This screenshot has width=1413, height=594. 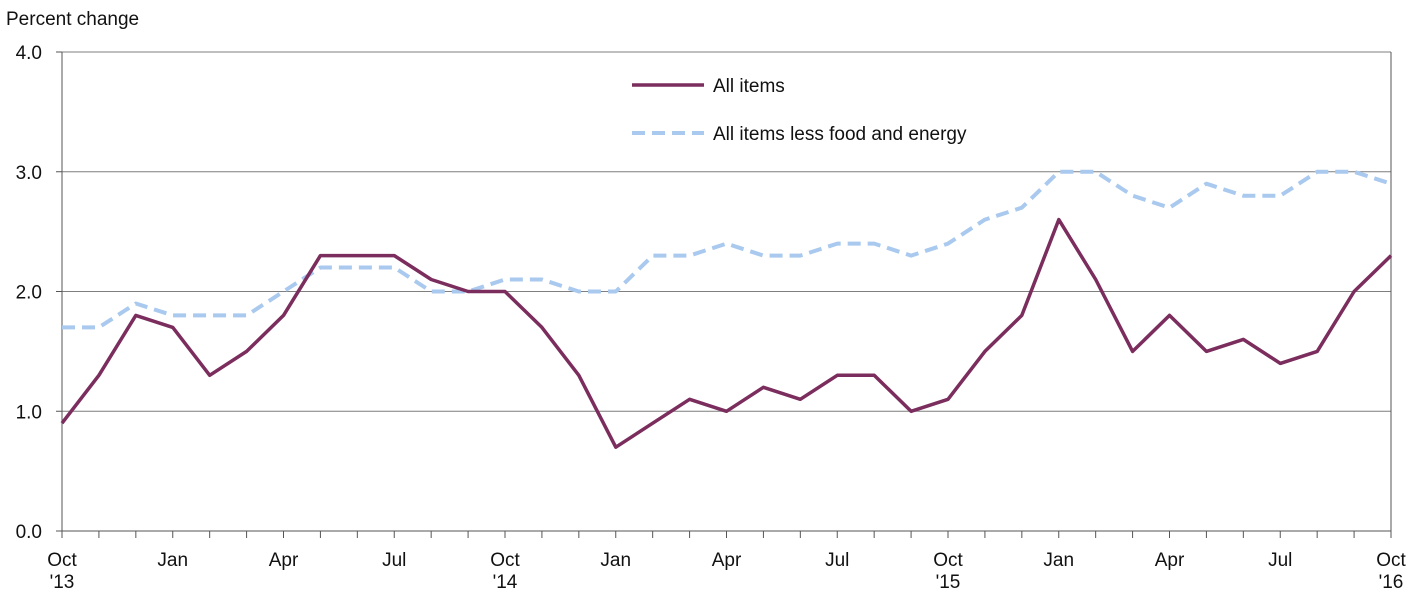 I want to click on y-tick-label: 3.0, so click(x=29, y=173).